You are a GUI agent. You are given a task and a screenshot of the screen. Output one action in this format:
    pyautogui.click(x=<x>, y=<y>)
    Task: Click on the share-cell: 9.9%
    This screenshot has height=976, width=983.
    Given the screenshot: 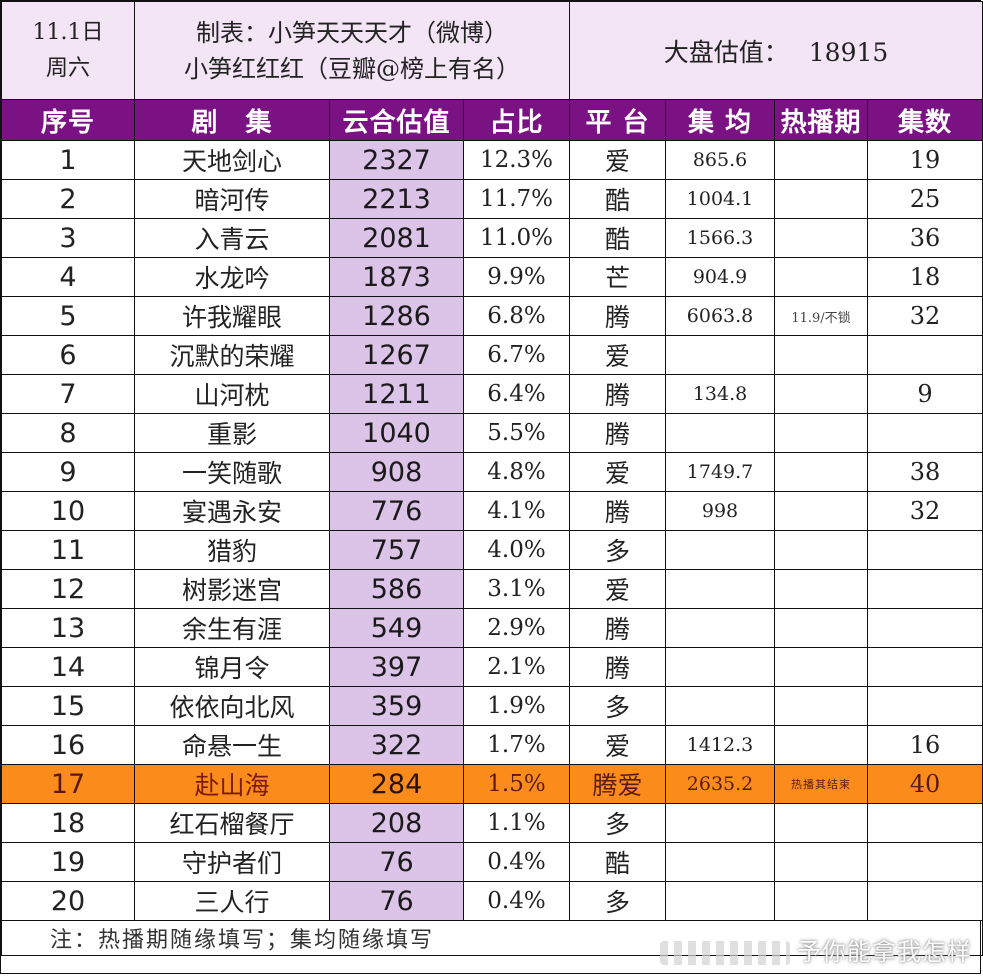 What is the action you would take?
    pyautogui.click(x=516, y=277)
    